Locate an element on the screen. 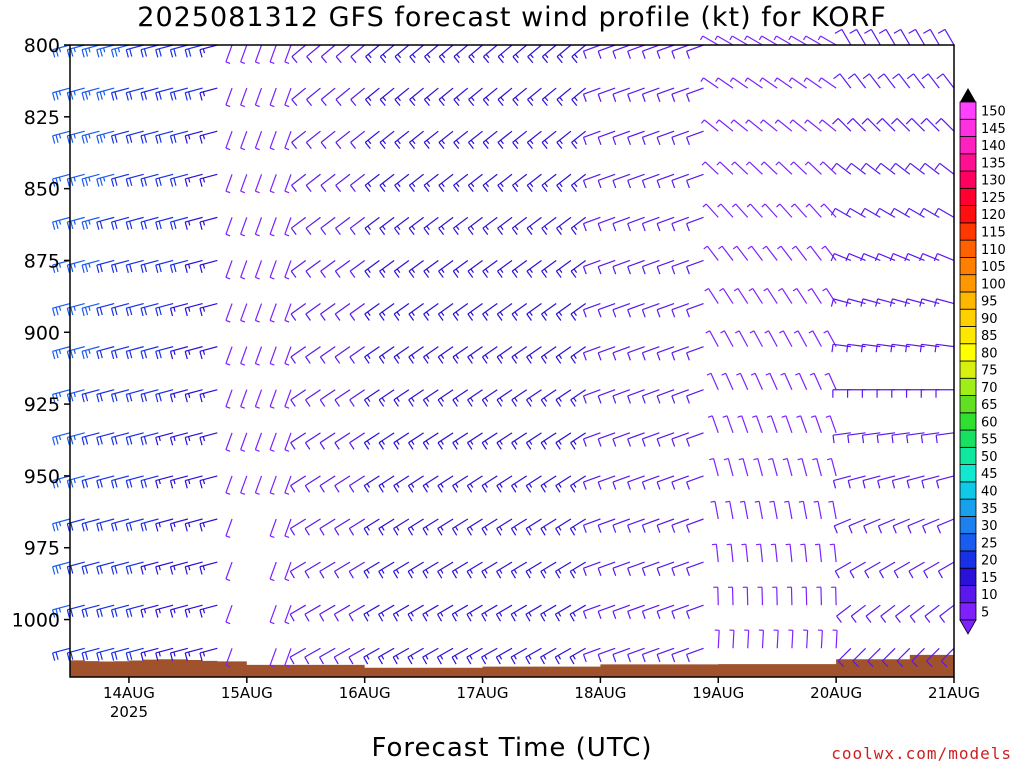  x-tick-label: 21AUG is located at coordinates (954, 693).